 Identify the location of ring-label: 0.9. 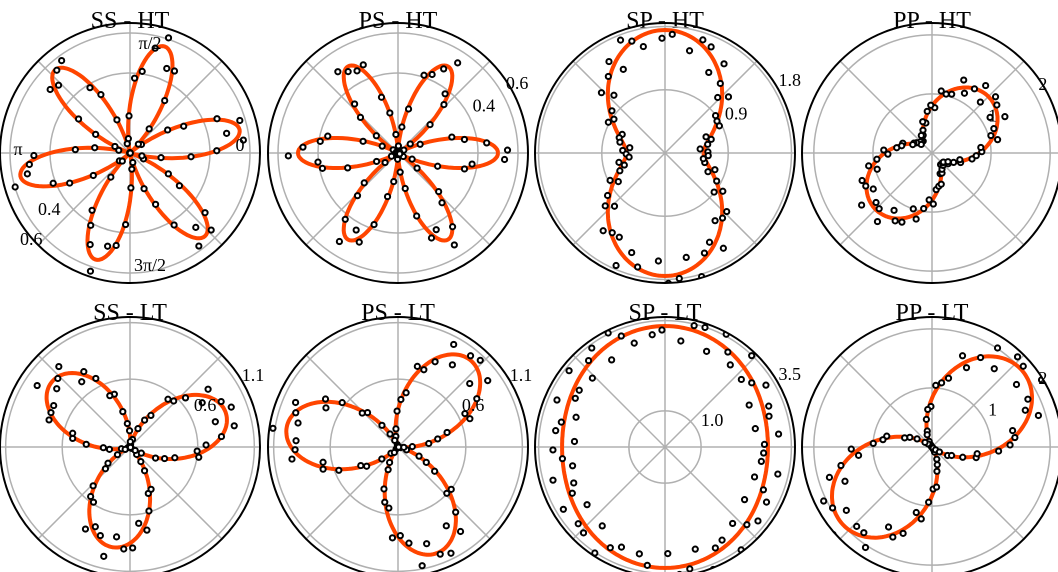
(736, 113).